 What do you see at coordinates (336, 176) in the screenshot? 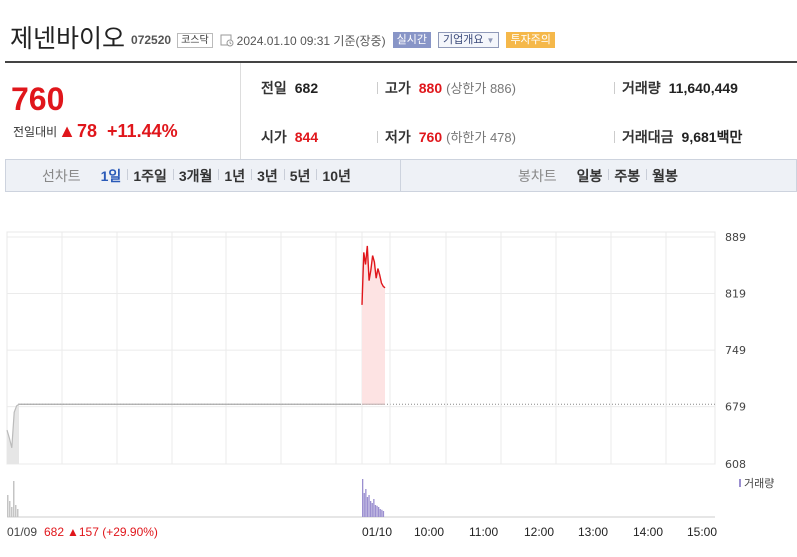
I see `tab-10y: 10년` at bounding box center [336, 176].